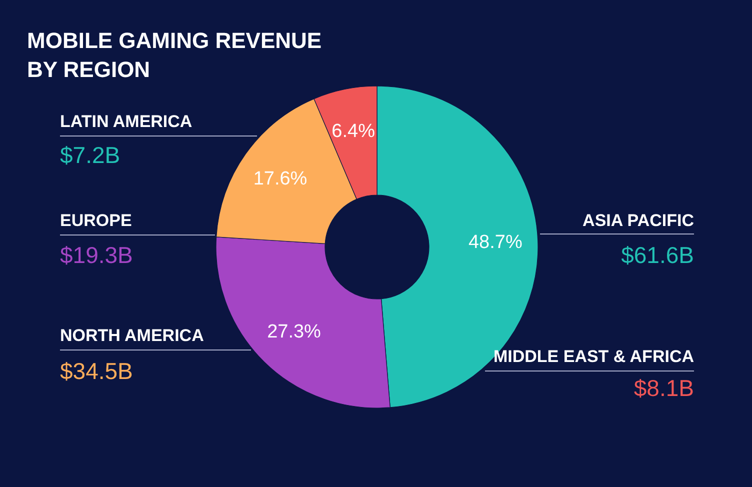 This screenshot has width=752, height=487. What do you see at coordinates (354, 131) in the screenshot?
I see `data-label: 6.4%` at bounding box center [354, 131].